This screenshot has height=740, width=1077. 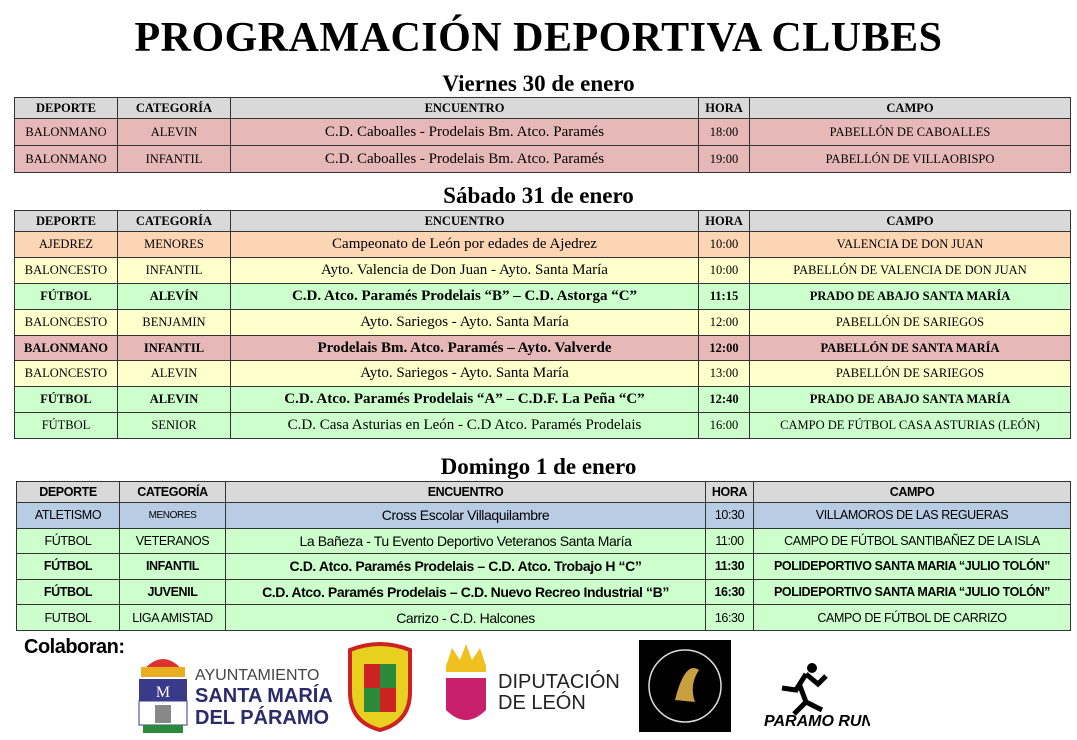 I want to click on cell-campo: PABELLÓN DE SANTA MARÍA, so click(x=910, y=348).